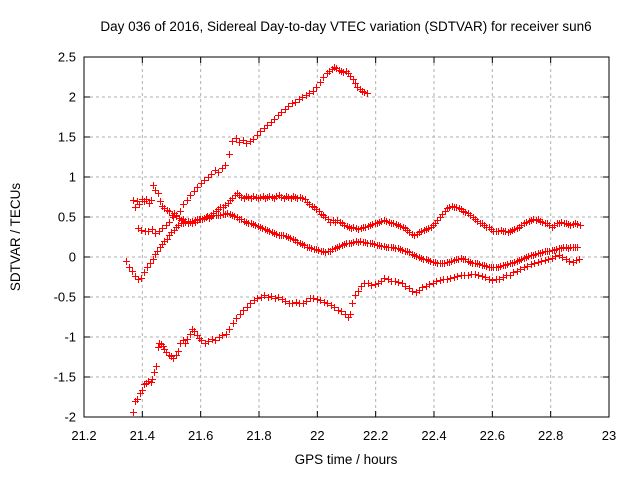 Image resolution: width=640 pixels, height=485 pixels. What do you see at coordinates (72, 97) in the screenshot?
I see `y-tick-label: 2` at bounding box center [72, 97].